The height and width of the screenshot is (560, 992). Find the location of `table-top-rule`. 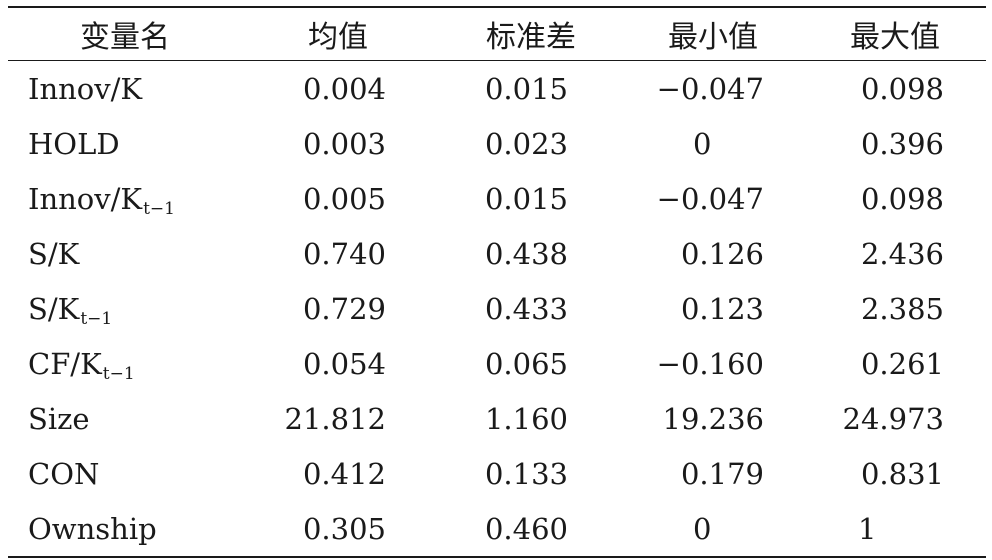

table-top-rule is located at coordinates (497, 7).